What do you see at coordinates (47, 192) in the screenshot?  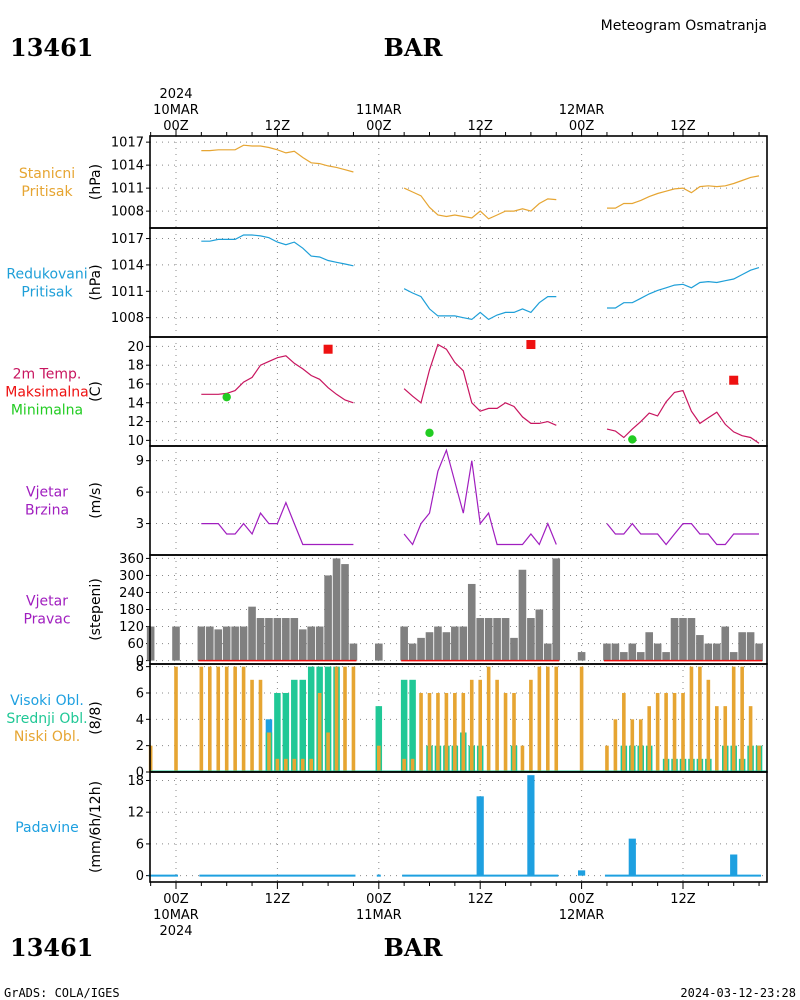 I see `panel-label: Pritisak` at bounding box center [47, 192].